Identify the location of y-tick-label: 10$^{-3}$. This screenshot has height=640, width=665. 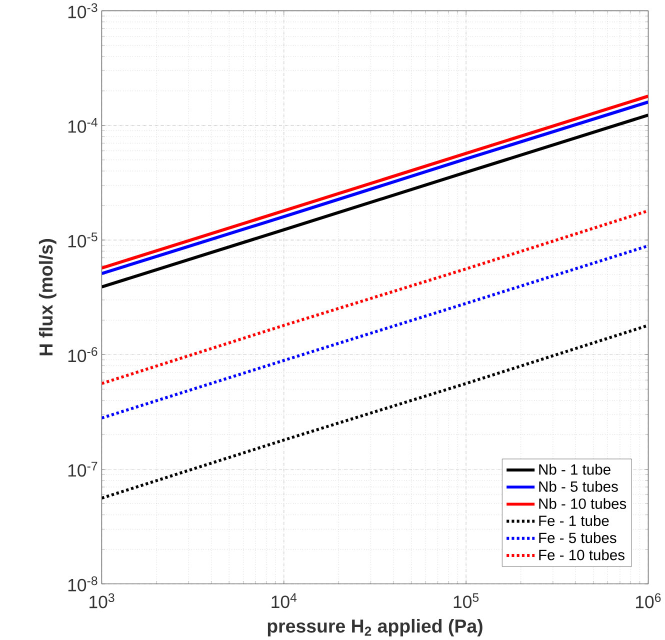
(83, 10).